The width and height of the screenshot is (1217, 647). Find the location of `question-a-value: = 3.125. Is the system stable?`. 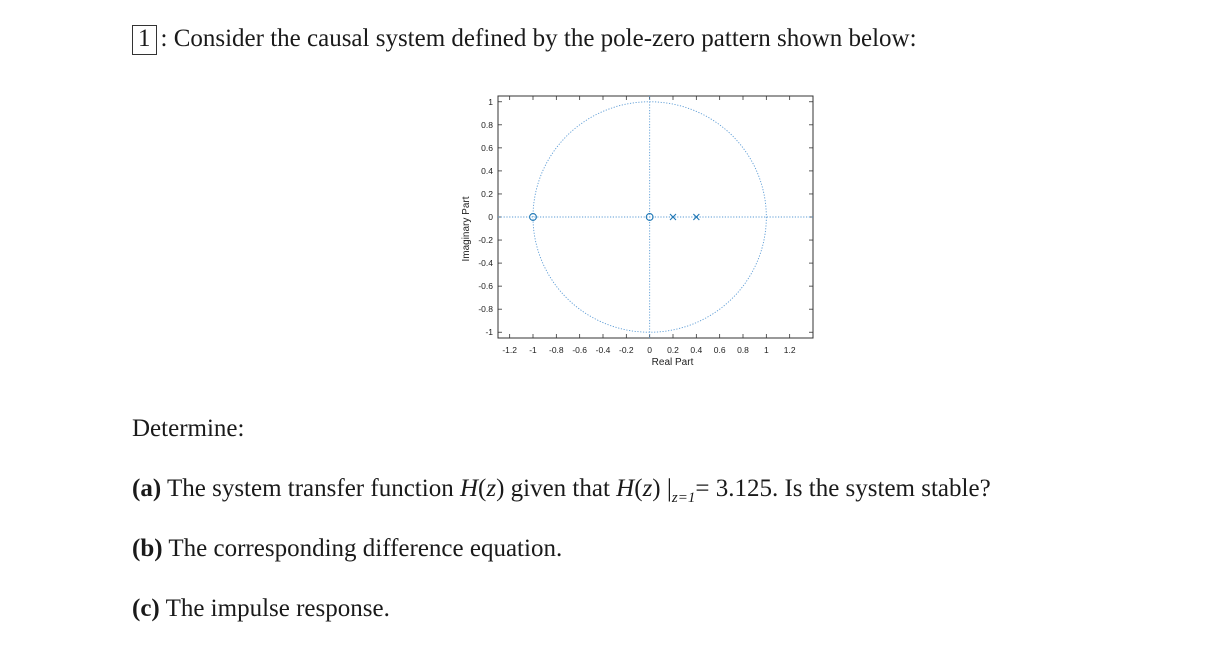

question-a-value: = 3.125. Is the system stable? is located at coordinates (843, 488).